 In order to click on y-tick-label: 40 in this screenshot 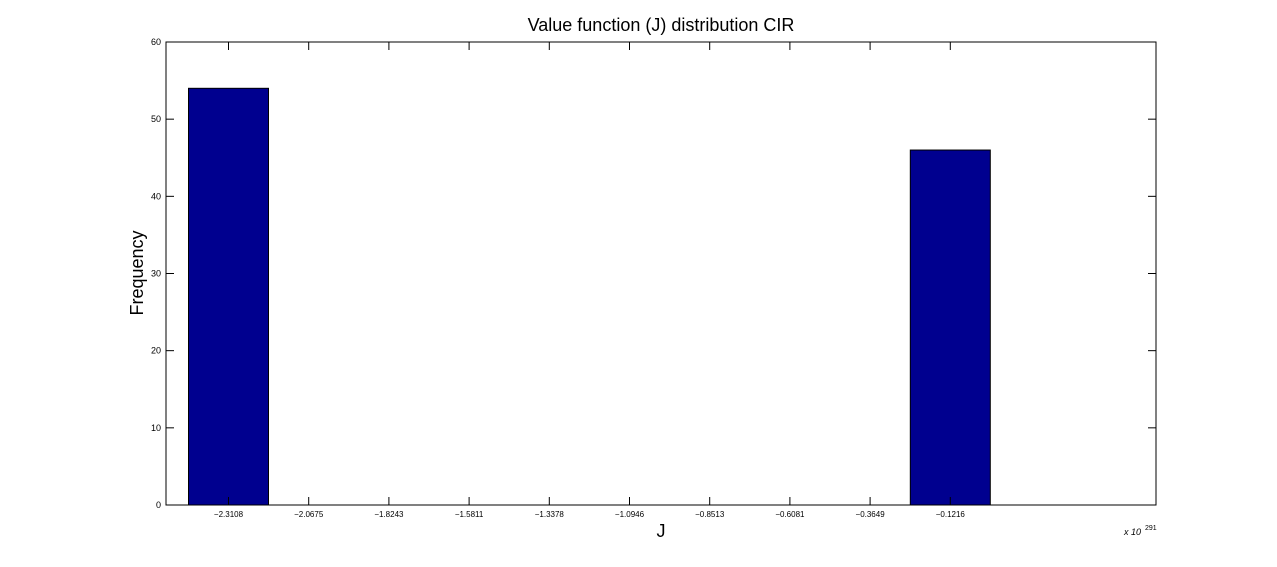, I will do `click(156, 196)`.